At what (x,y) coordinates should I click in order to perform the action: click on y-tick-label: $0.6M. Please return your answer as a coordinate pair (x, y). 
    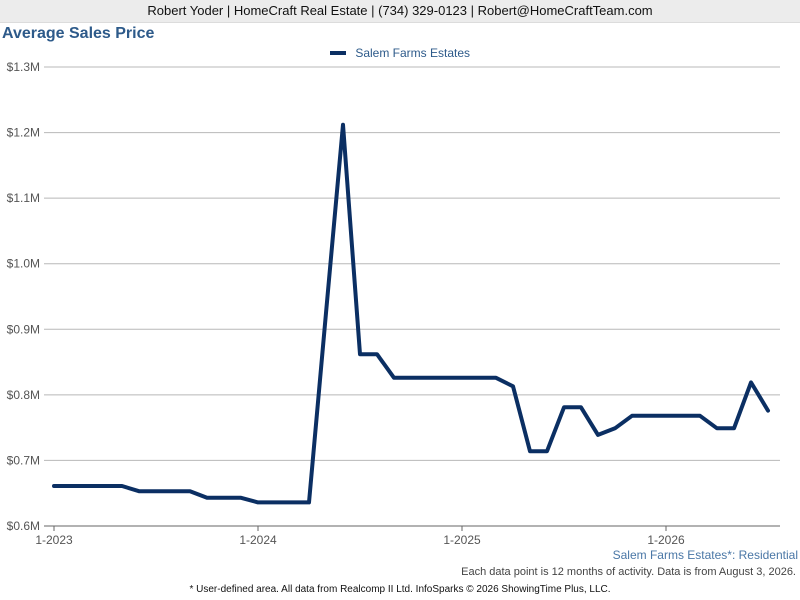
    Looking at the image, I should click on (23, 526).